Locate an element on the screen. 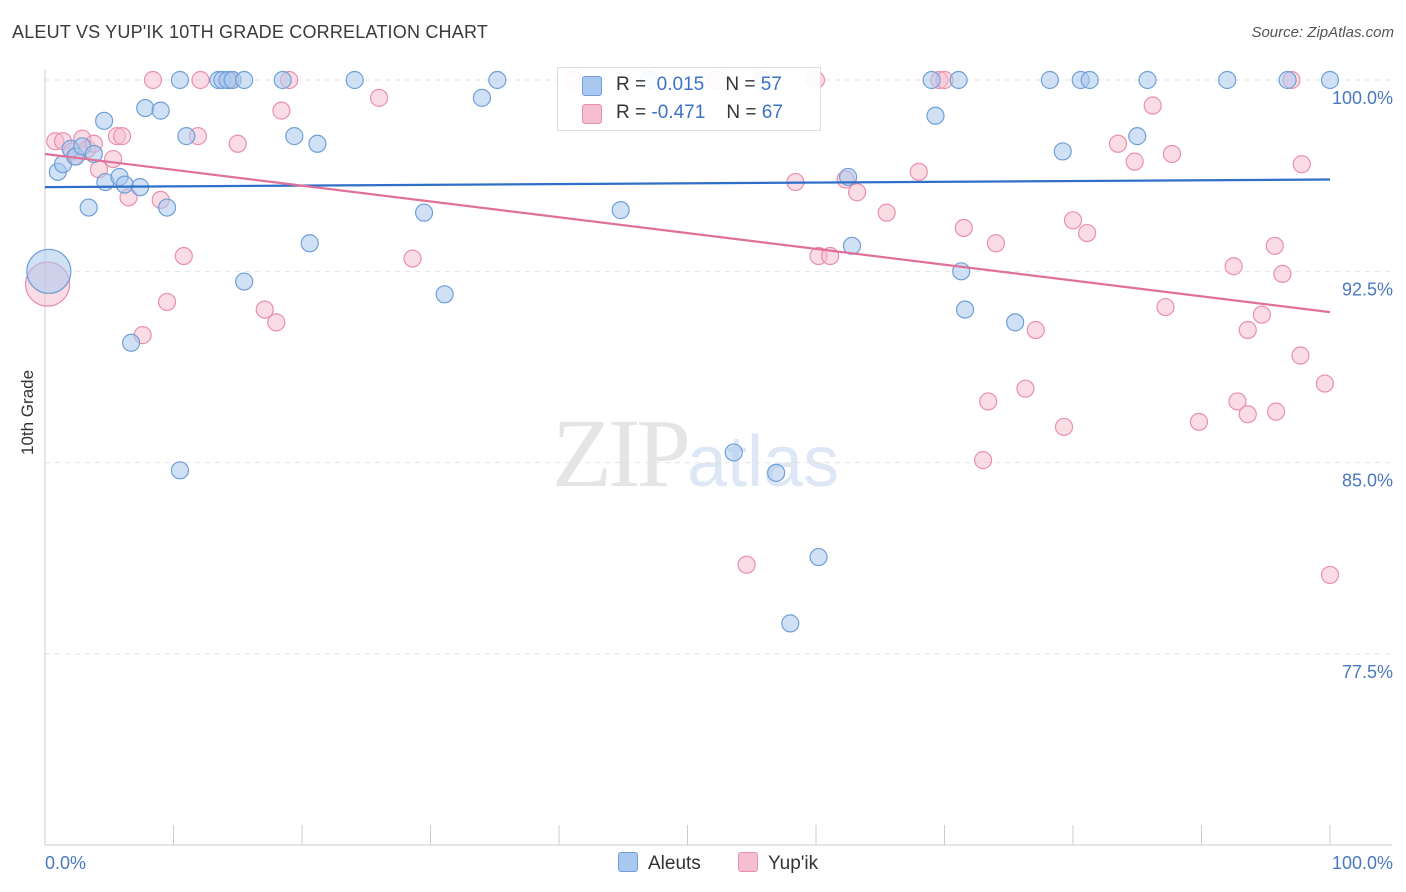  watermark: ZIPatlas is located at coordinates (695, 454).